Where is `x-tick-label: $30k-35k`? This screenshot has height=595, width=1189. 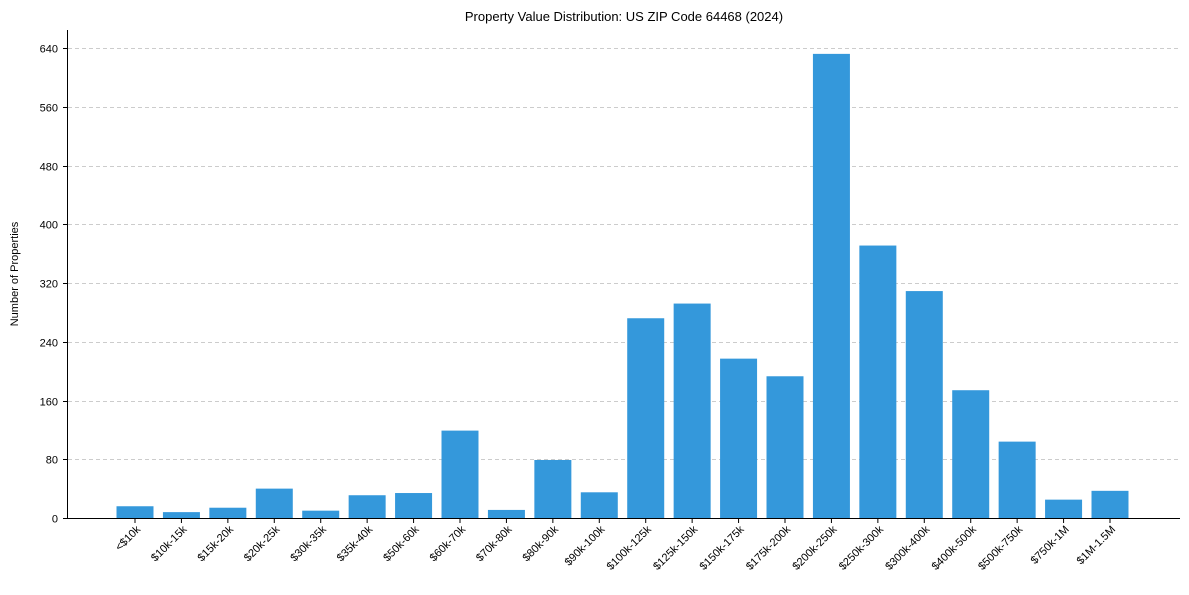 x-tick-label: $30k-35k is located at coordinates (308, 543).